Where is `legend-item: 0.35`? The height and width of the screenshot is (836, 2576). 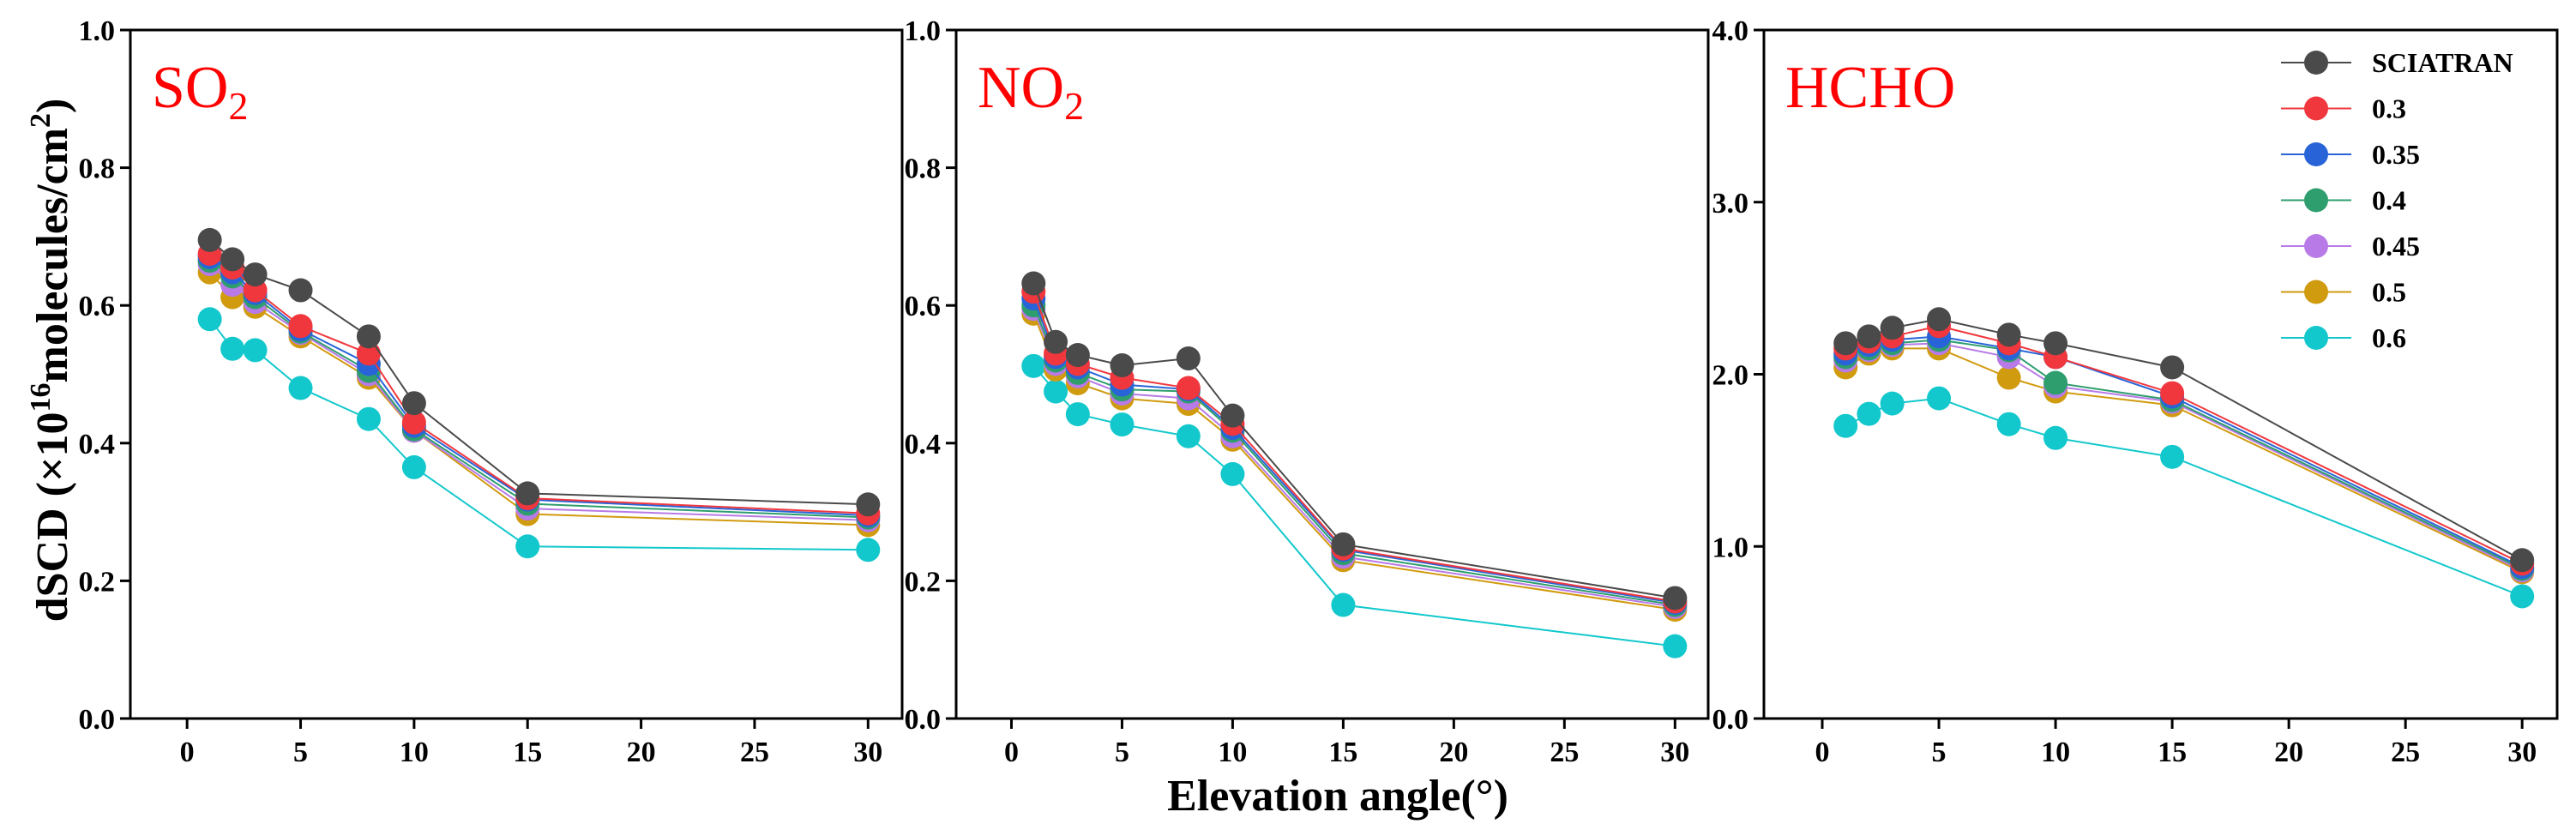 legend-item: 0.35 is located at coordinates (2350, 155).